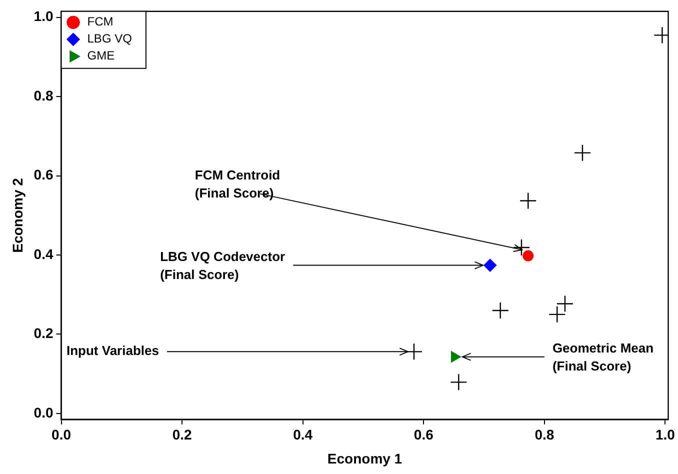 The height and width of the screenshot is (474, 678). What do you see at coordinates (44, 412) in the screenshot?
I see `y-tick-label: 0.0` at bounding box center [44, 412].